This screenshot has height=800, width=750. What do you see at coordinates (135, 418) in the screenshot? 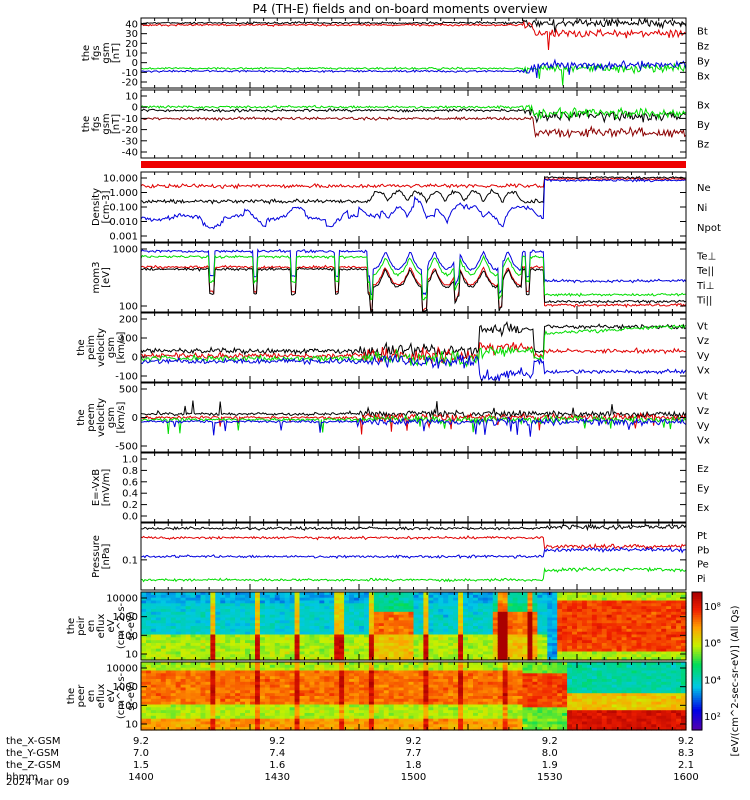
I see `y-tick-label: 0` at bounding box center [135, 418].